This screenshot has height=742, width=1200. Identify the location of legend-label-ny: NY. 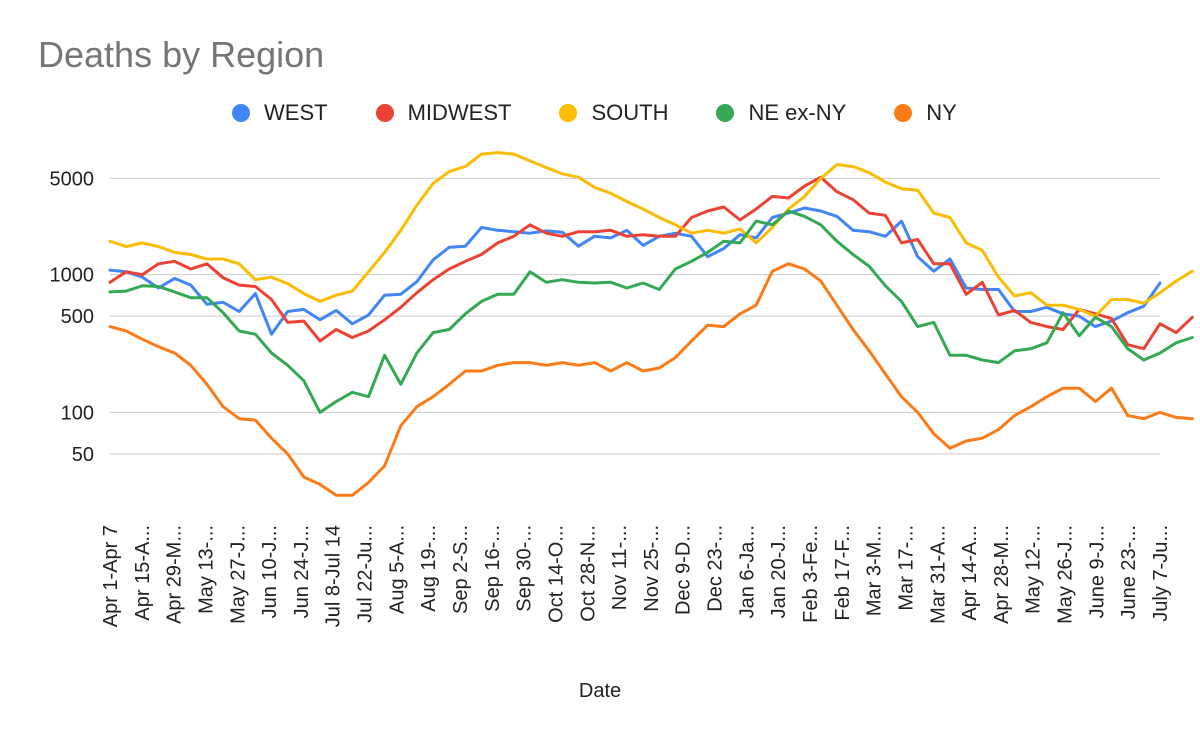
(941, 112).